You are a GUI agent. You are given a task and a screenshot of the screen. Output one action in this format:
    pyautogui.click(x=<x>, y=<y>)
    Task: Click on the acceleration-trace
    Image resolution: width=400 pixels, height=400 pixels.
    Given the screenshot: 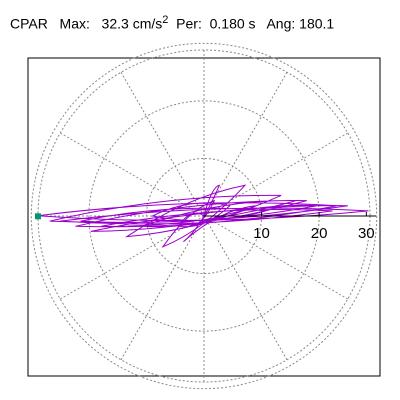 What is the action you would take?
    pyautogui.click(x=203, y=216)
    